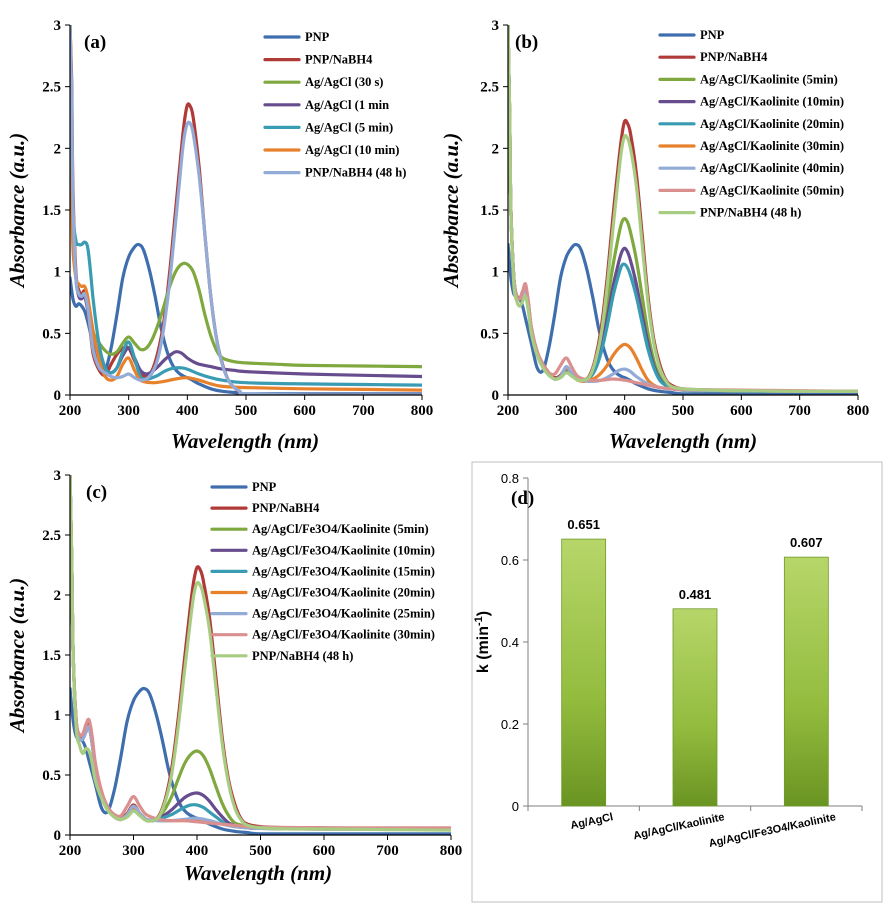 This screenshot has height=909, width=886. What do you see at coordinates (51, 536) in the screenshot?
I see `panel-c-ytick-label: 2.5` at bounding box center [51, 536].